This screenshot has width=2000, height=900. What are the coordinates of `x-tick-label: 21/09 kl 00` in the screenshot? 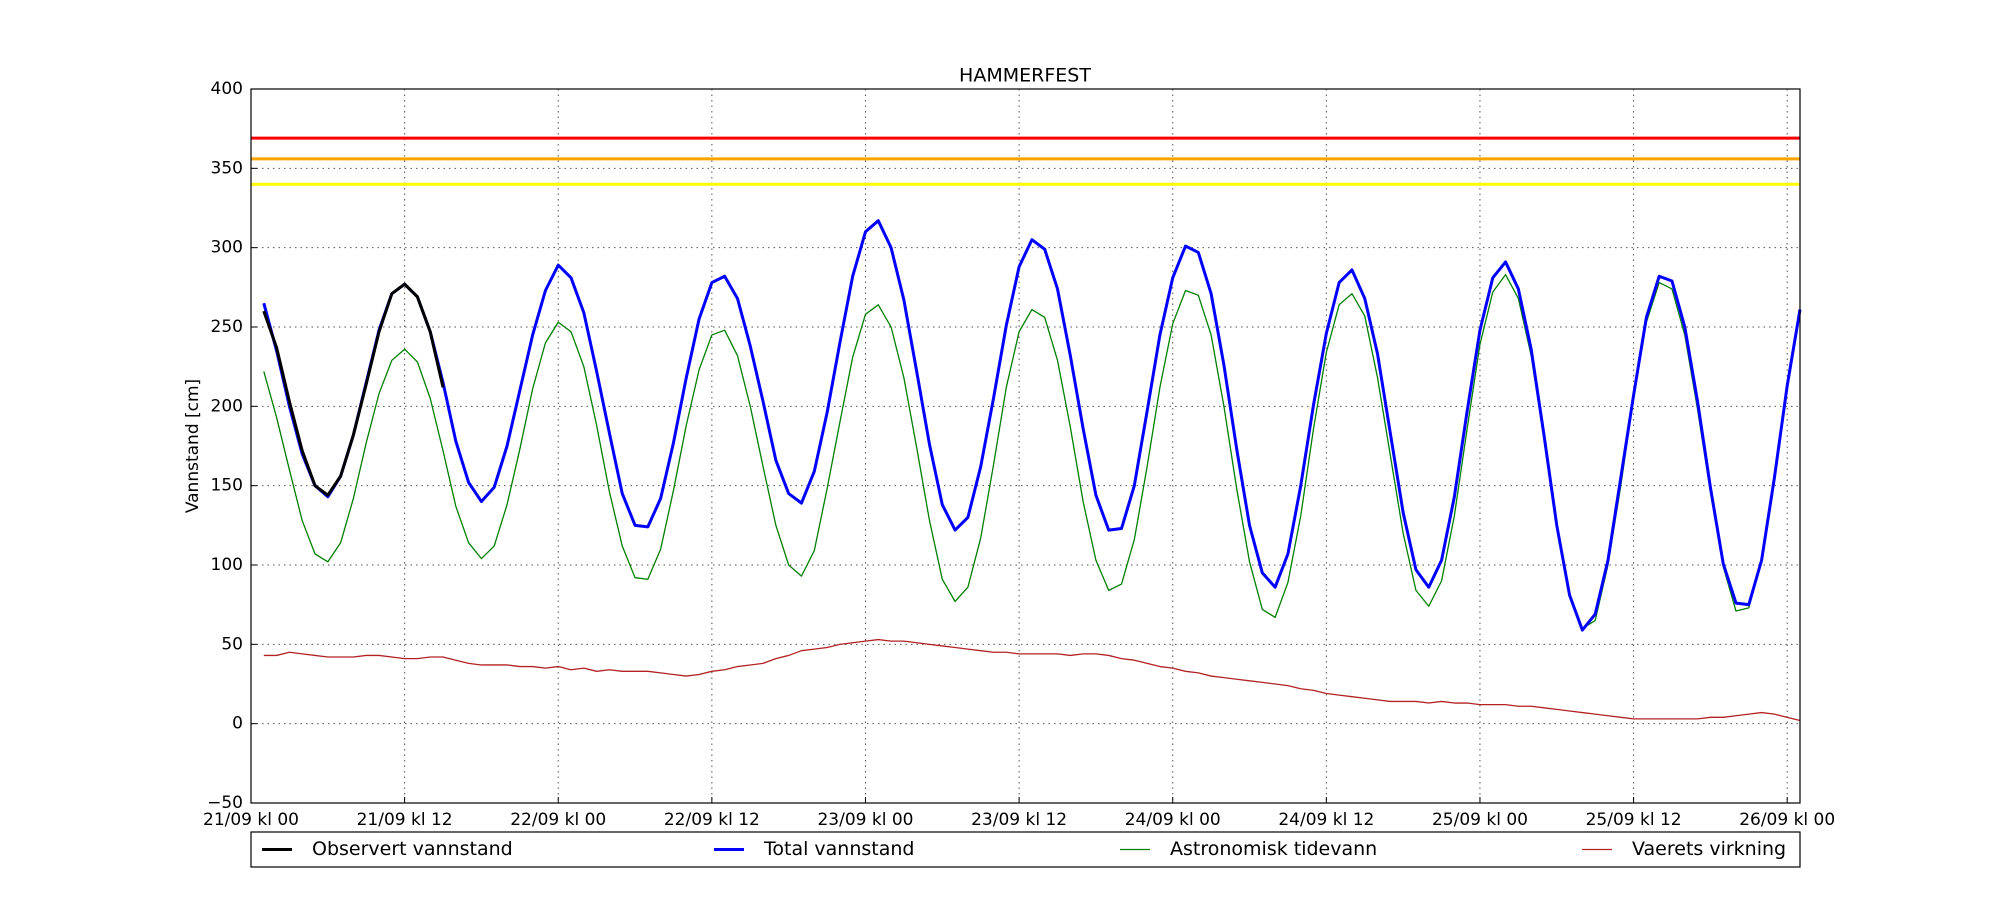 It's located at (251, 820).